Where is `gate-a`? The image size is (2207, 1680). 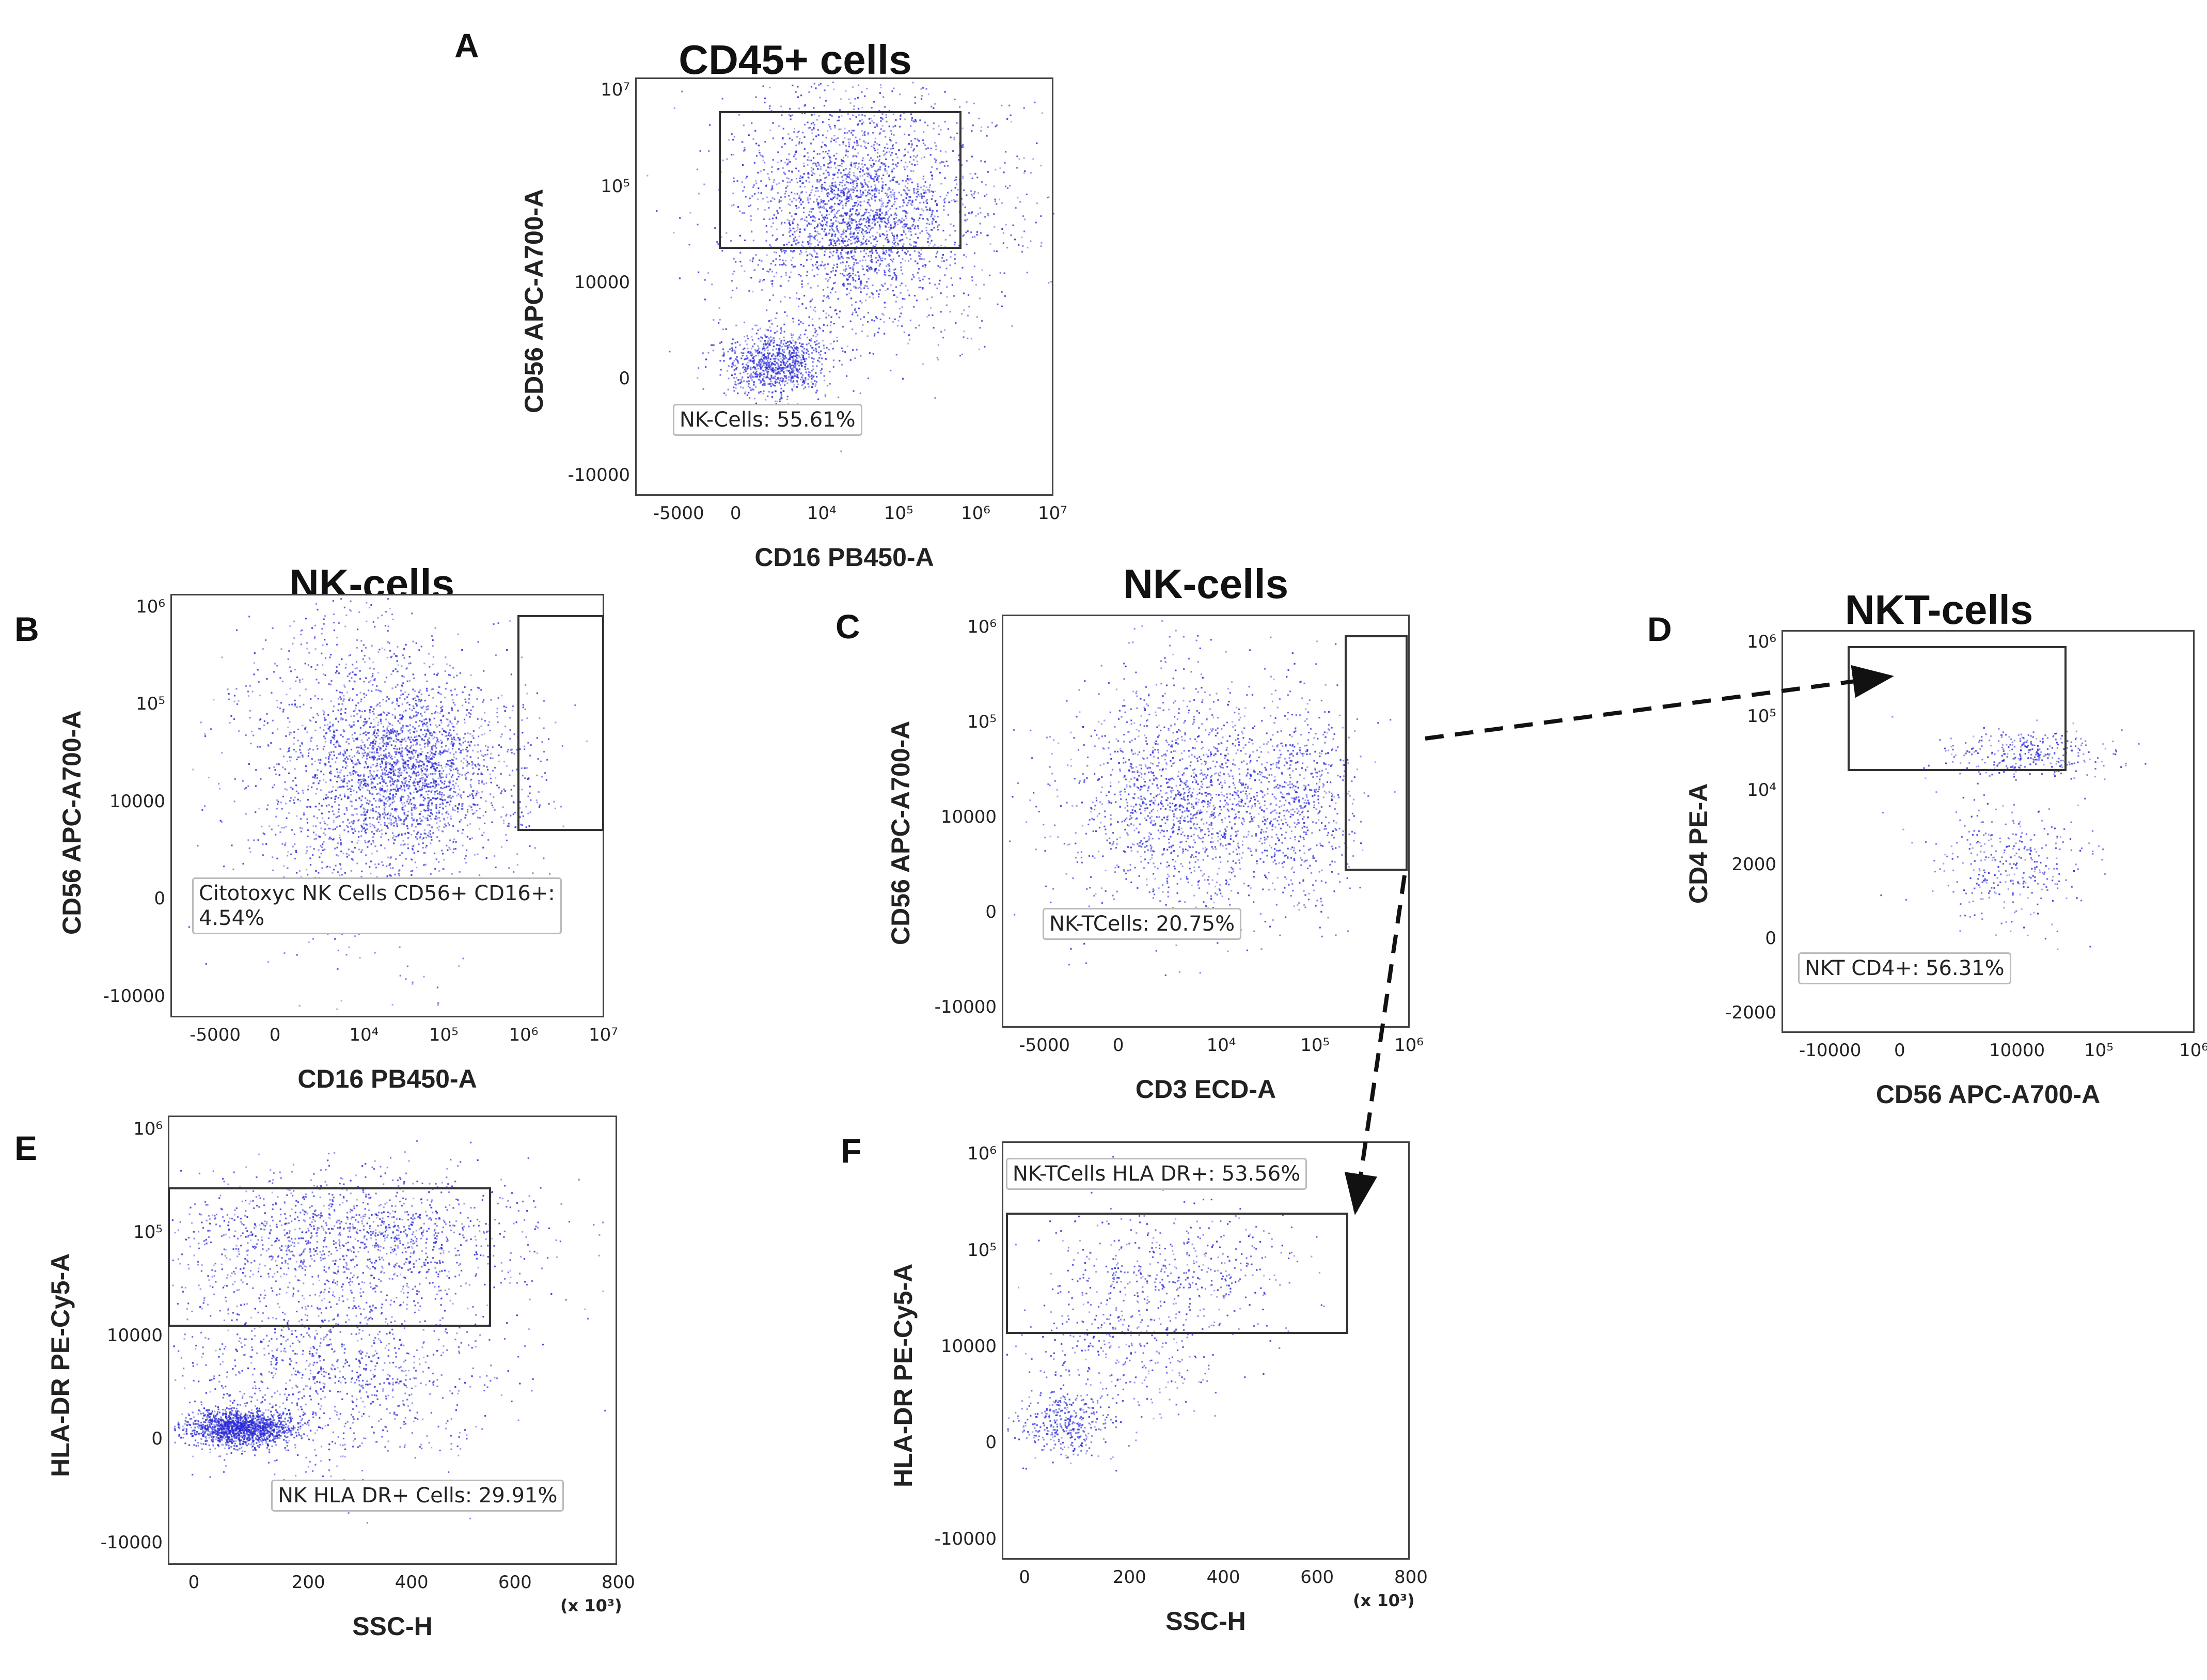
gate-a is located at coordinates (840, 180).